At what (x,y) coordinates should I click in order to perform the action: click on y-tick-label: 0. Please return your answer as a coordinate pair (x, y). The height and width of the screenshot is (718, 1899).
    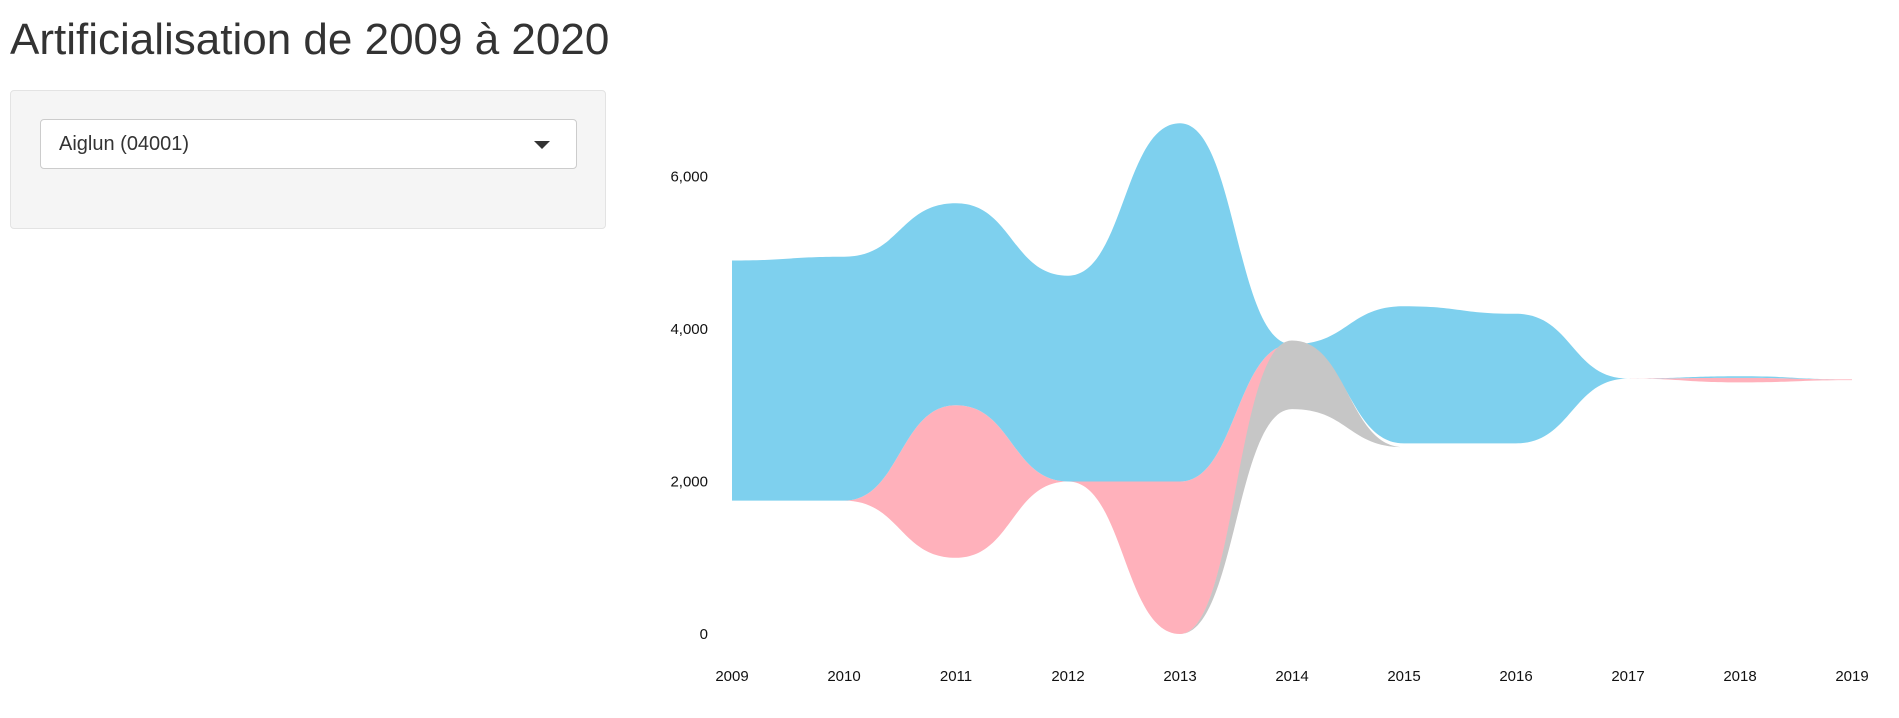
    Looking at the image, I should click on (704, 634).